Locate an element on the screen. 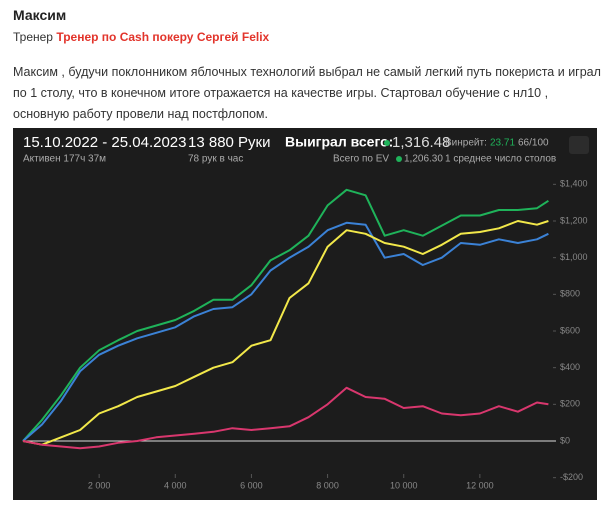 This screenshot has height=515, width=610. active: Активен 177ч 37м is located at coordinates (64, 159).